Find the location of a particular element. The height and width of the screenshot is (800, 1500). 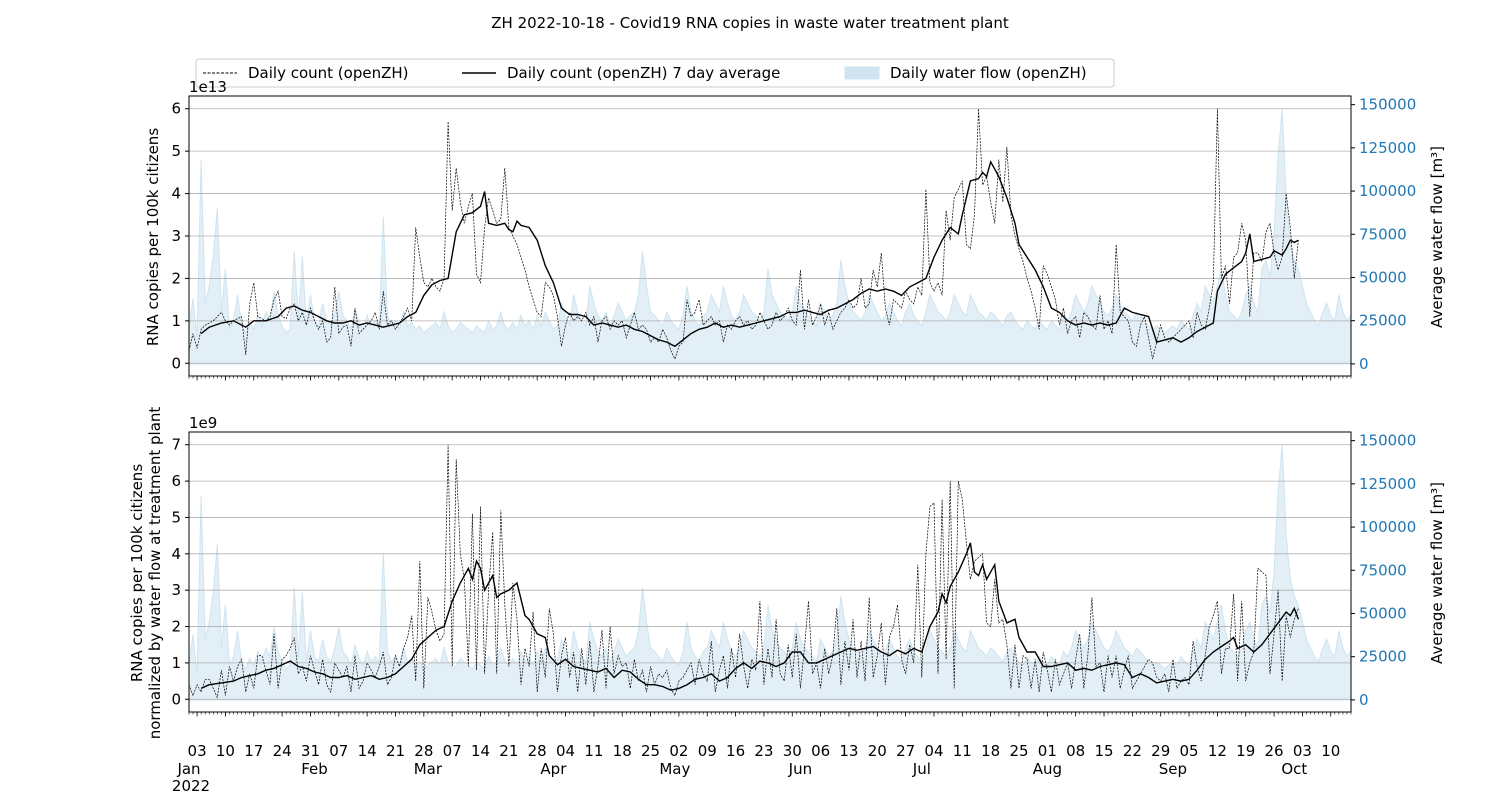

x-week-label: 25 is located at coordinates (650, 751).